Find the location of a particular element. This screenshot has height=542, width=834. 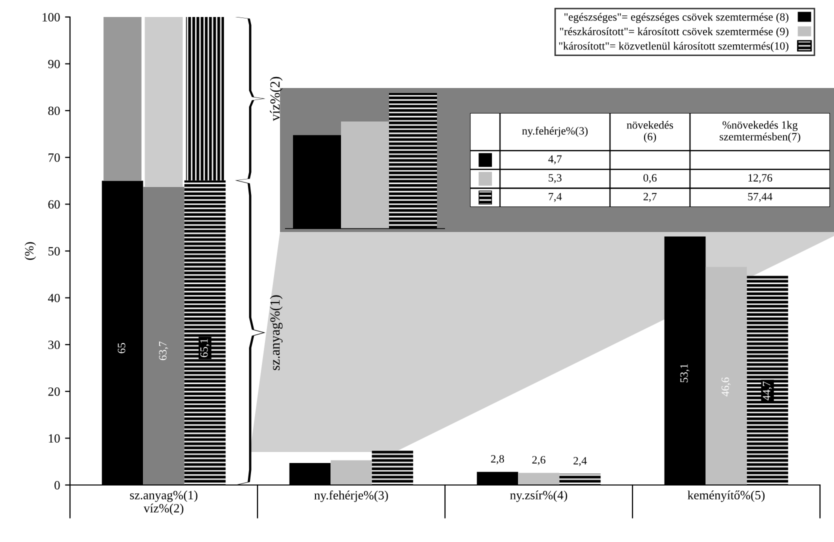

y-tick-label: 20 is located at coordinates (54, 391).